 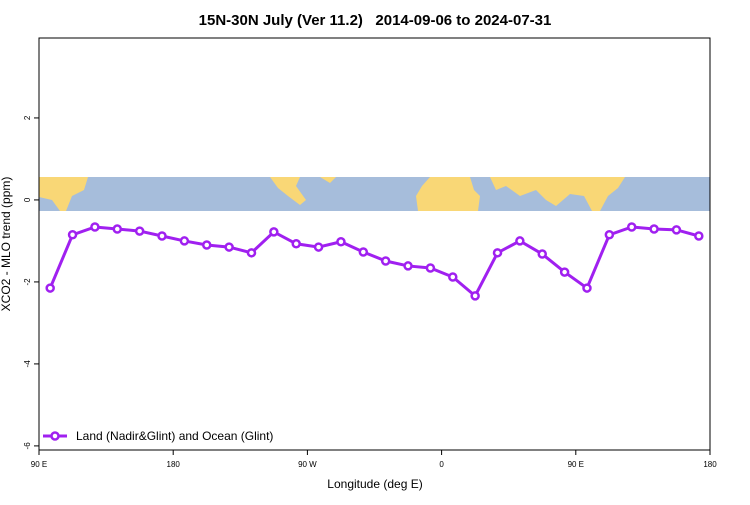 I want to click on y-tick-label: 2, so click(x=27, y=117).